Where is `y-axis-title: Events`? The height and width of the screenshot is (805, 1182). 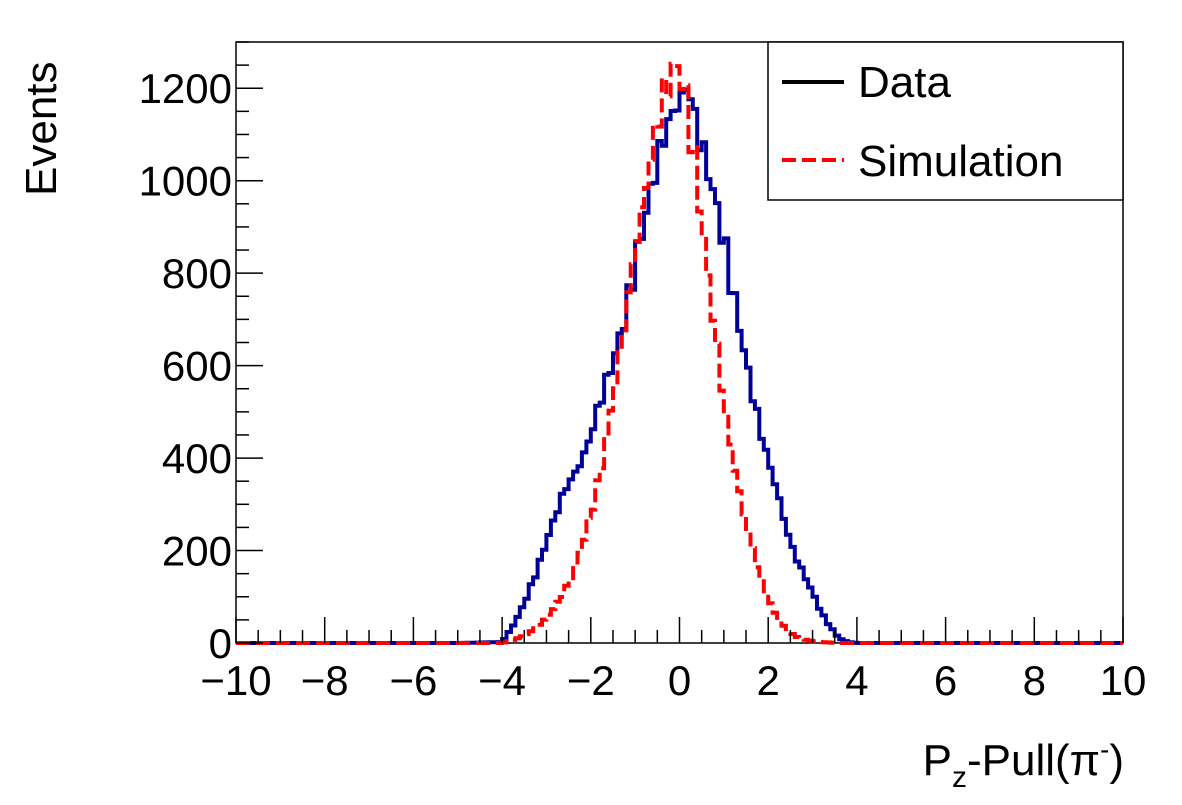 y-axis-title: Events is located at coordinates (41, 128).